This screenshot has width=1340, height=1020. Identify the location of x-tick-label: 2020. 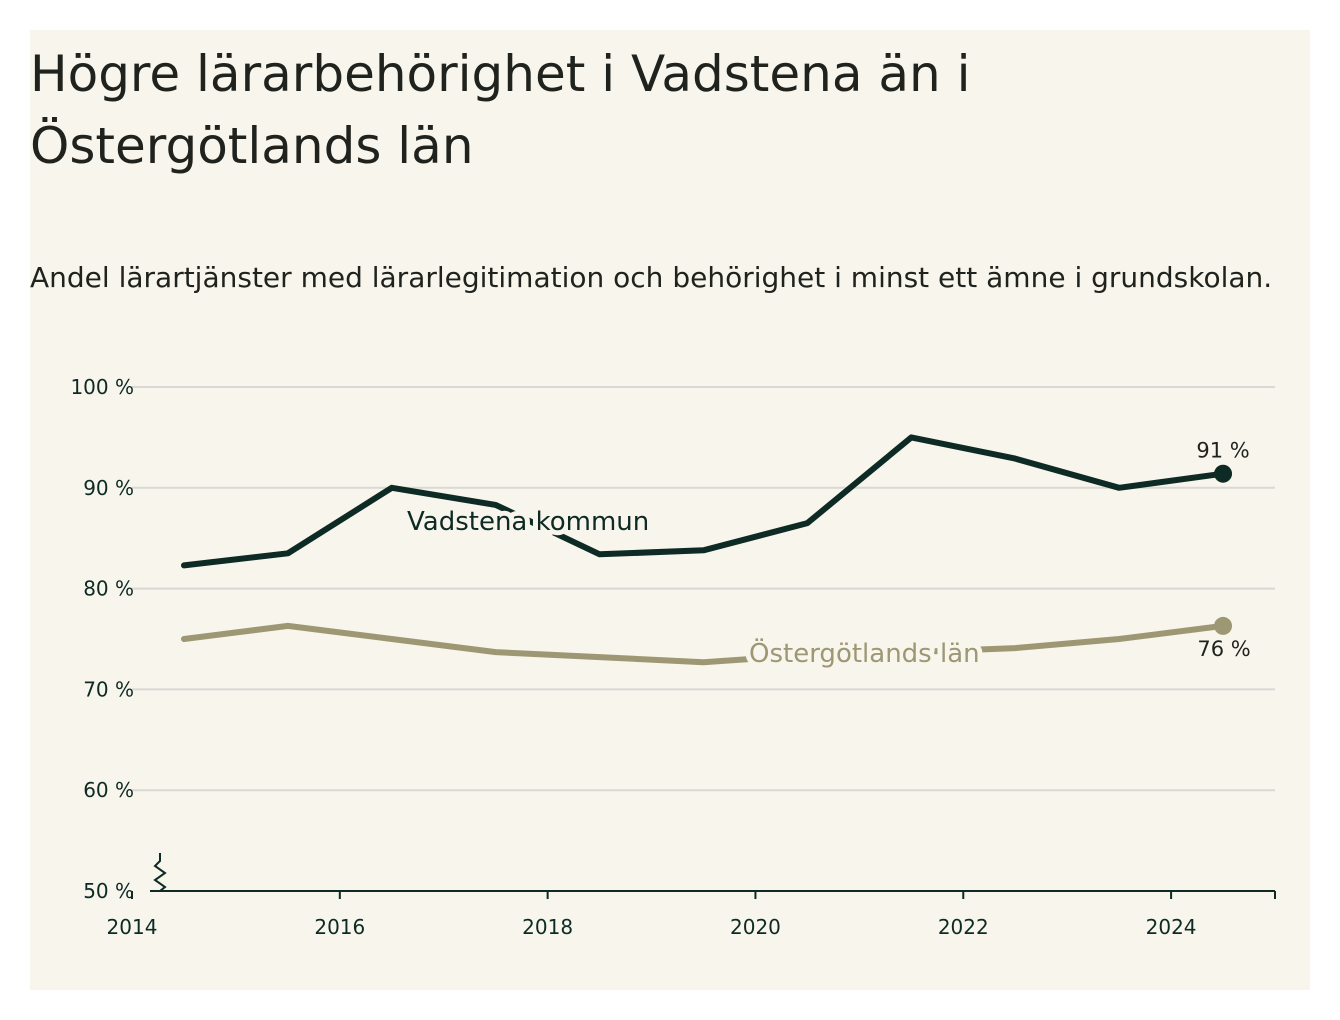
(755, 927).